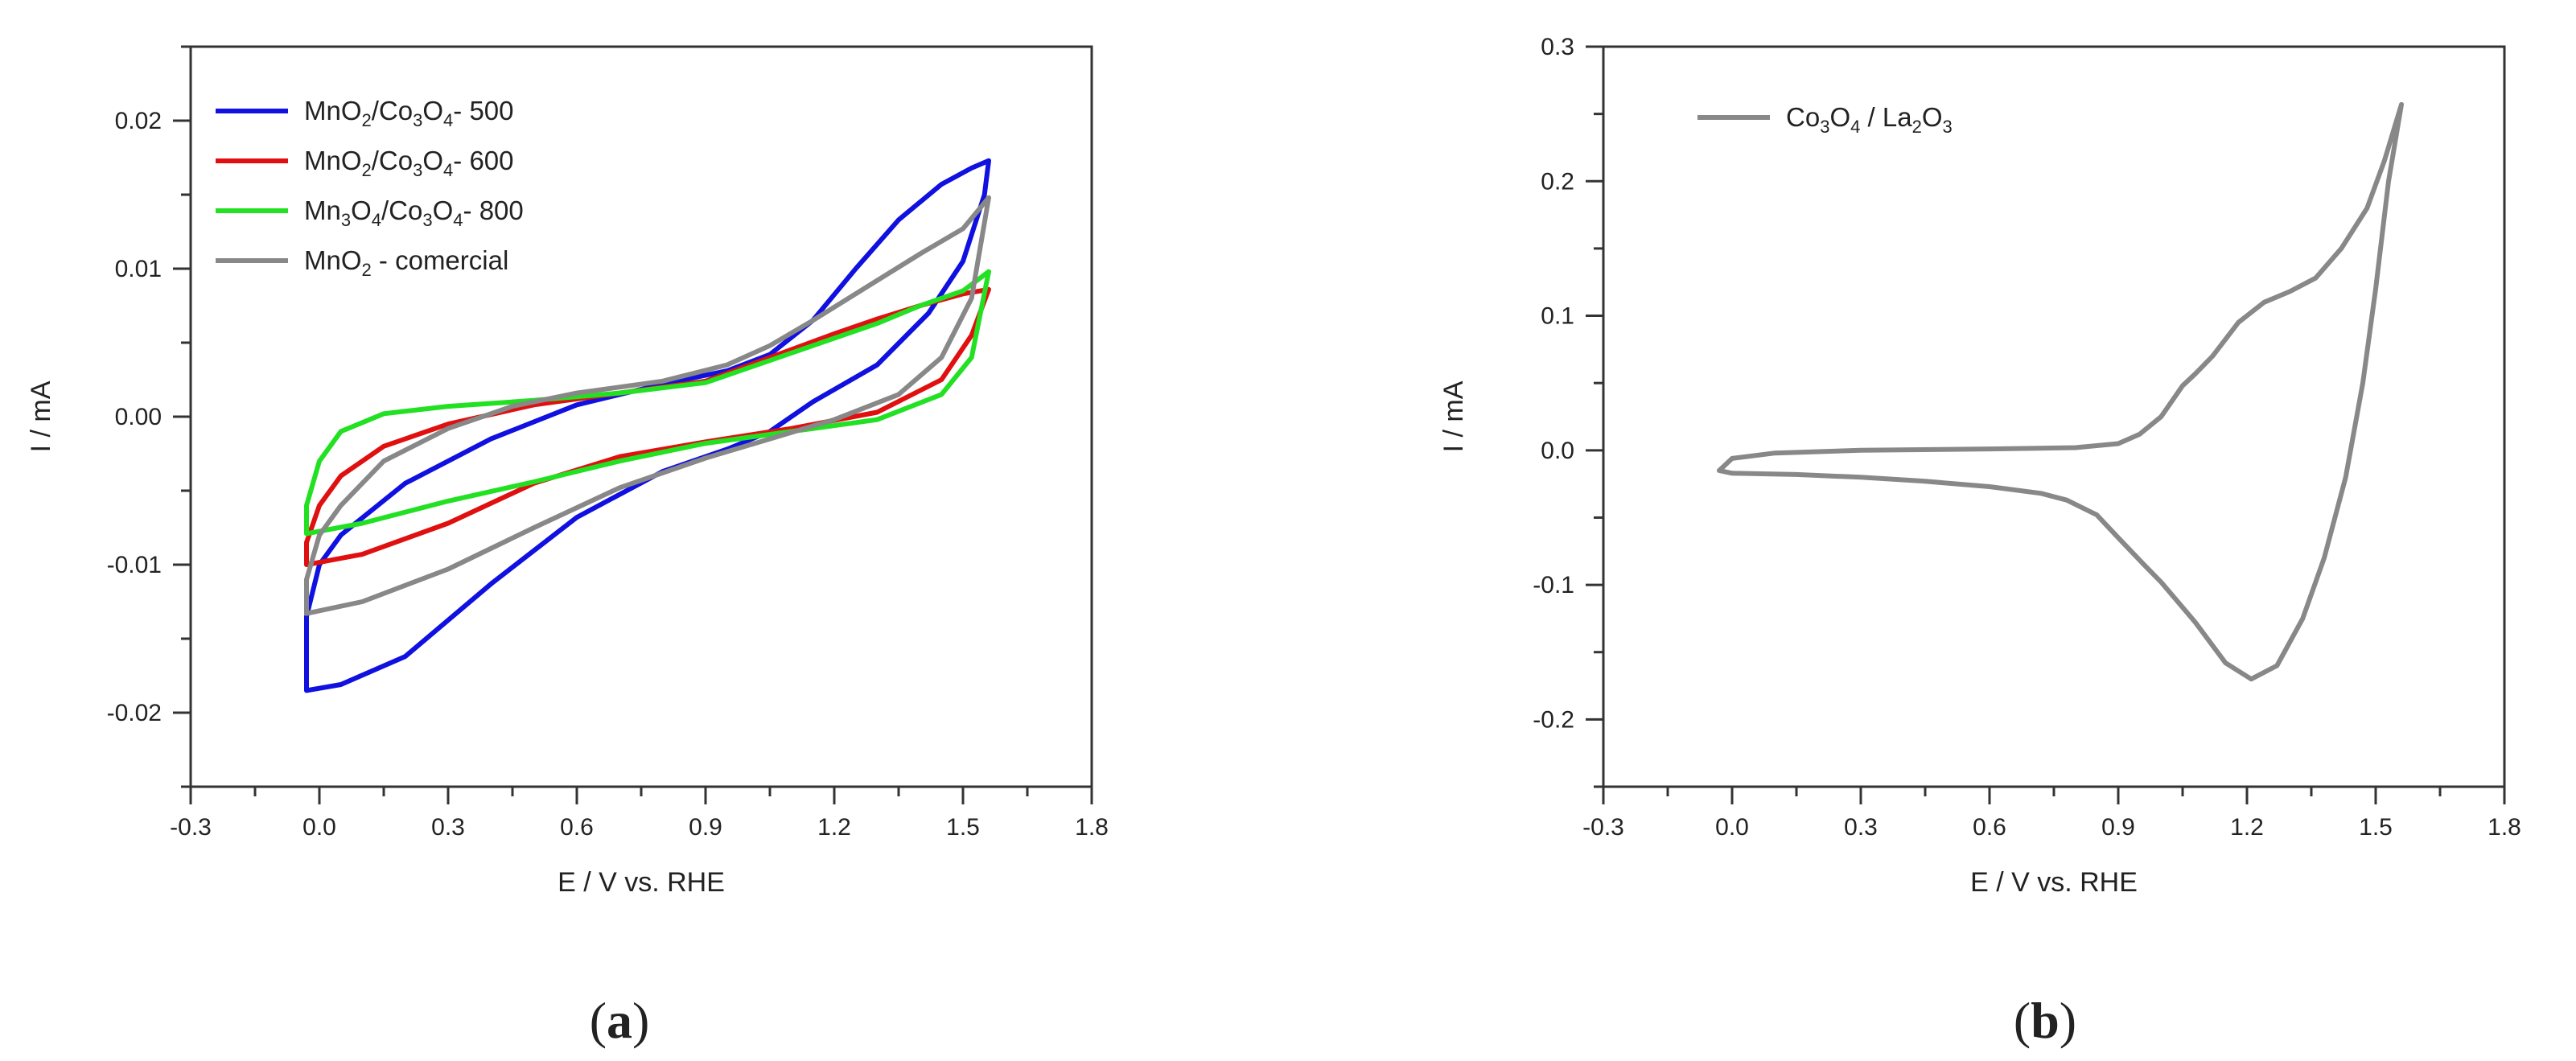 The image size is (2576, 1061). I want to click on y-tick-label: -0.02, so click(134, 713).